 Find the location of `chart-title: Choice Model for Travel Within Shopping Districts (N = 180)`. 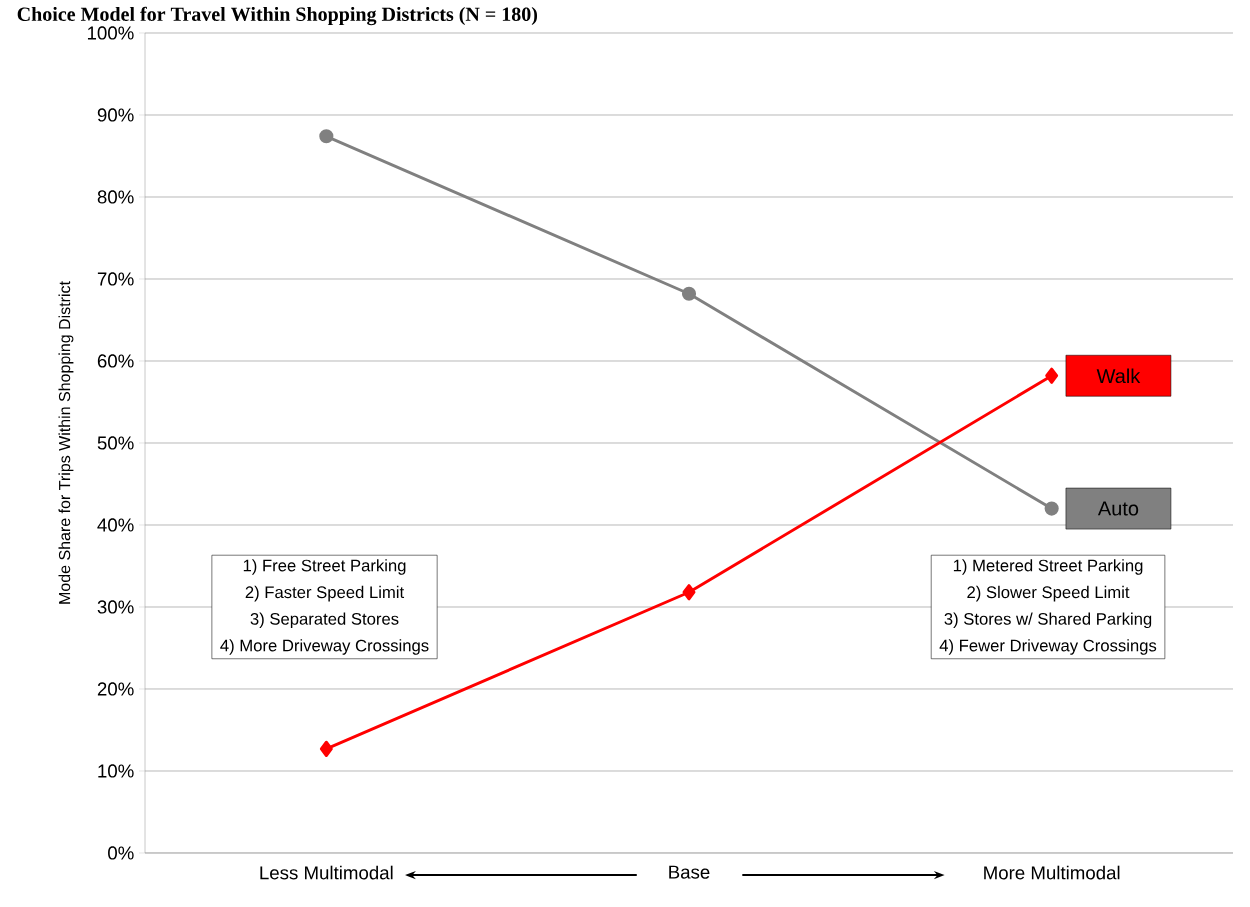

chart-title: Choice Model for Travel Within Shopping Districts (N = 180) is located at coordinates (277, 16).